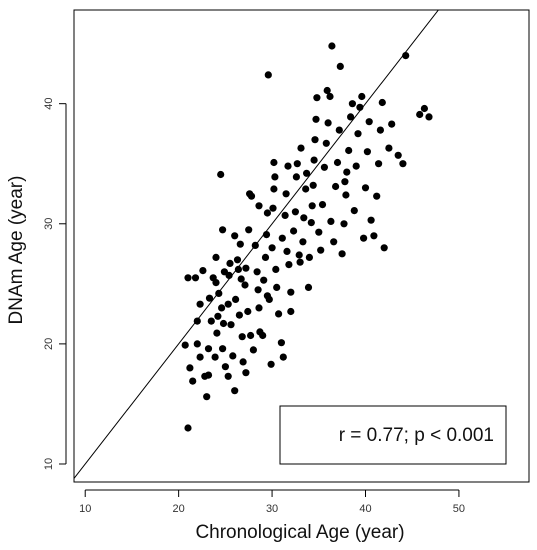  Describe the element at coordinates (365, 509) in the screenshot. I see `x-tick-label-40: 40` at that location.